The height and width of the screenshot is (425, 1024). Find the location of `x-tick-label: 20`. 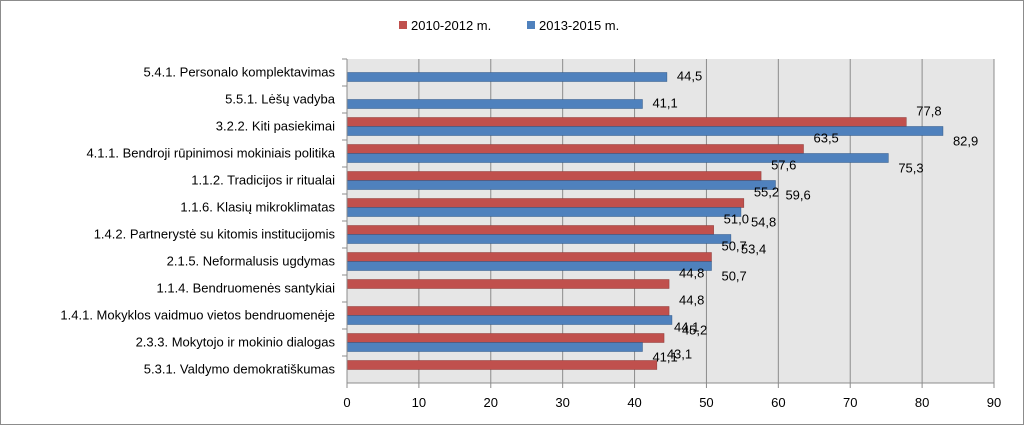

x-tick-label: 20 is located at coordinates (491, 402).